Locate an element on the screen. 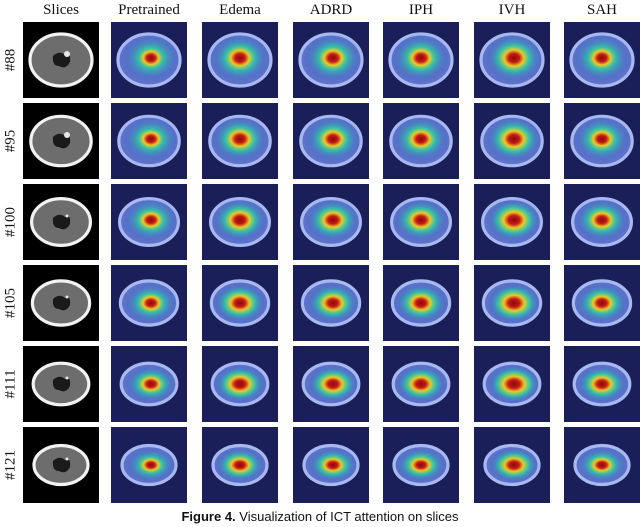  column-header-edema: Edema is located at coordinates (240, 10).